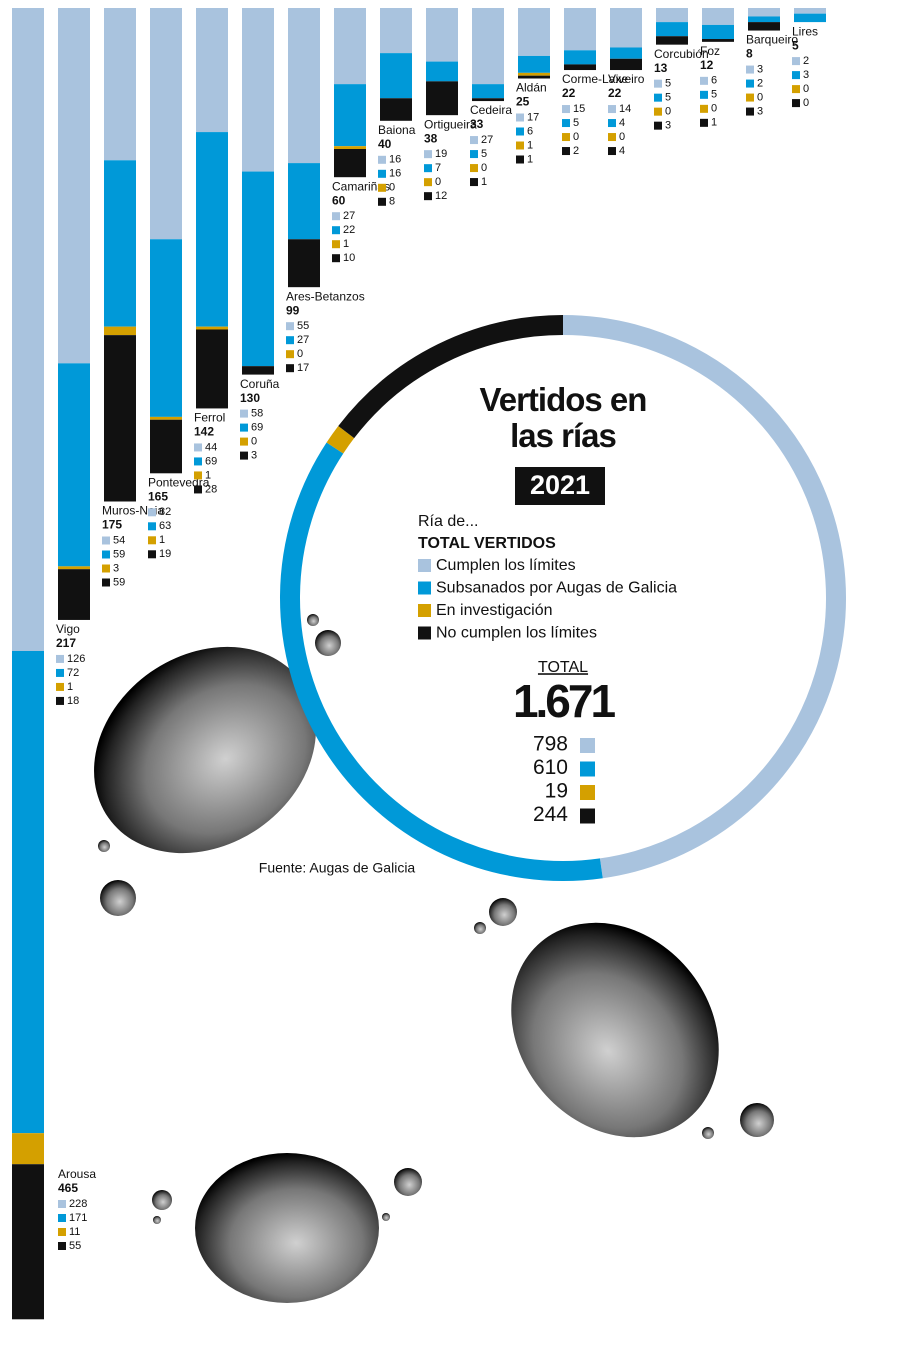 The width and height of the screenshot is (900, 1353). What do you see at coordinates (158, 496) in the screenshot?
I see `ria-total: 165` at bounding box center [158, 496].